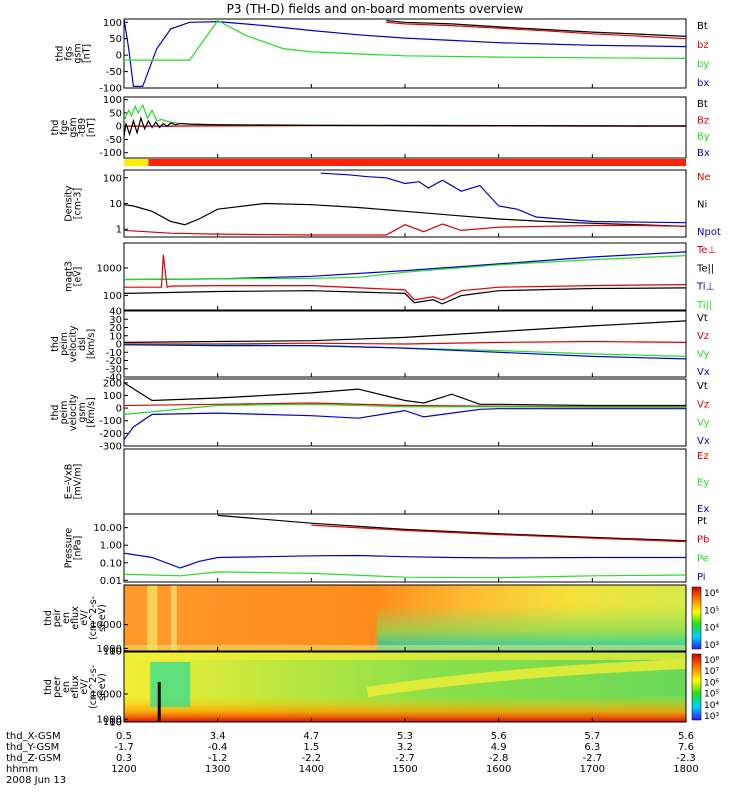 Image resolution: width=750 pixels, height=800 pixels. What do you see at coordinates (702, 205) in the screenshot?
I see `legend-label: Ni` at bounding box center [702, 205].